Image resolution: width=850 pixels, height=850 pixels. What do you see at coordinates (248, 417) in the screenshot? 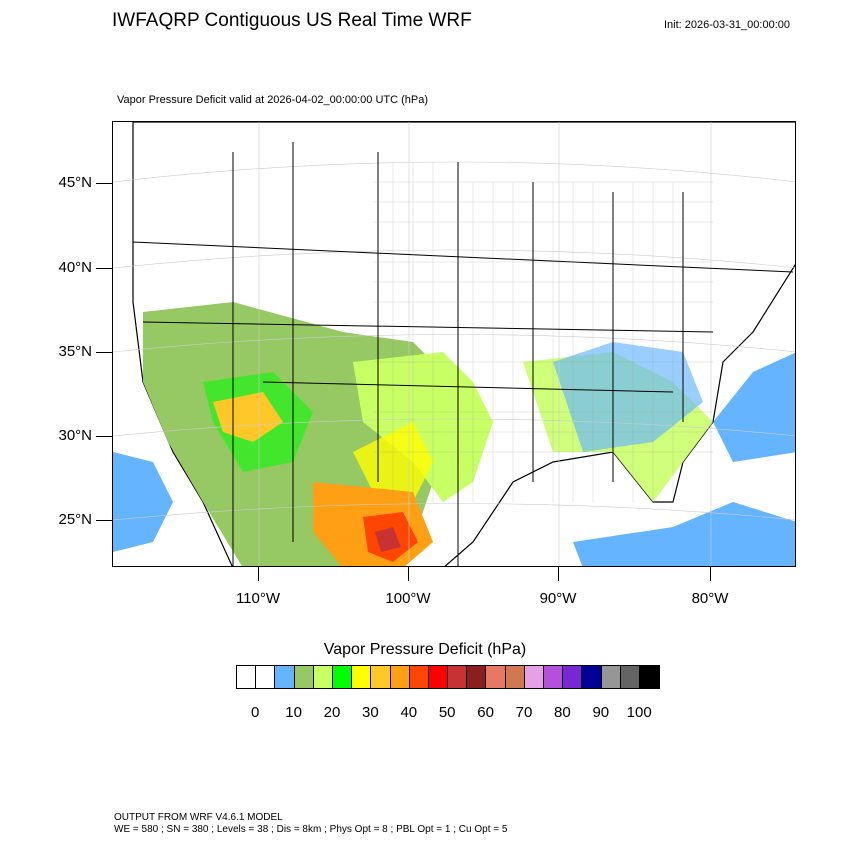
I see `arizona-yellow-region` at bounding box center [248, 417].